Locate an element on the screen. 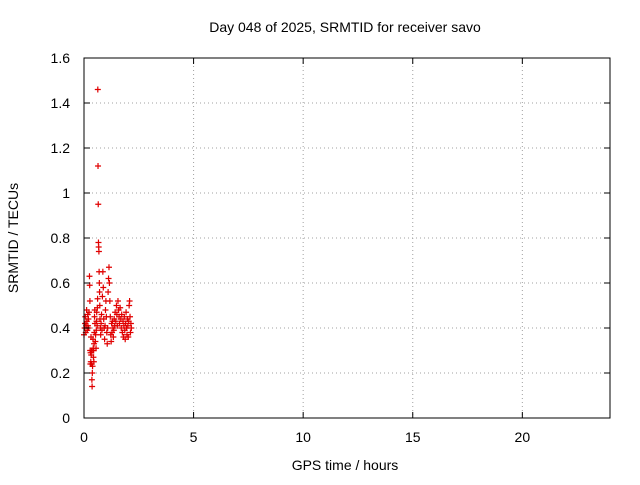 Image resolution: width=640 pixels, height=485 pixels. y-tick-label: 0.8 is located at coordinates (61, 238).